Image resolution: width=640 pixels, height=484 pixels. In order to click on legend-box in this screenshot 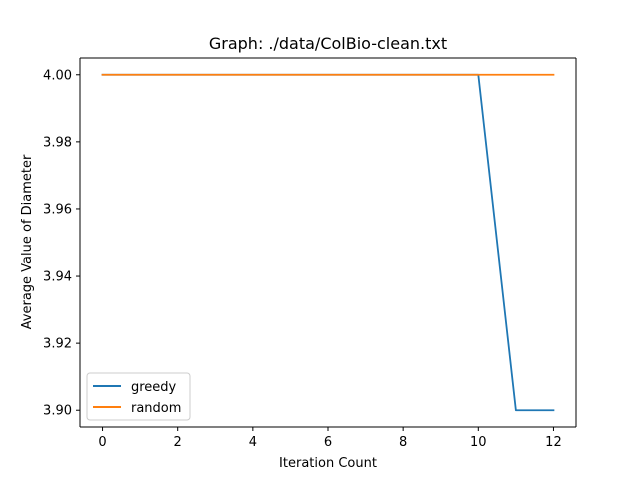, I will do `click(138, 396)`.